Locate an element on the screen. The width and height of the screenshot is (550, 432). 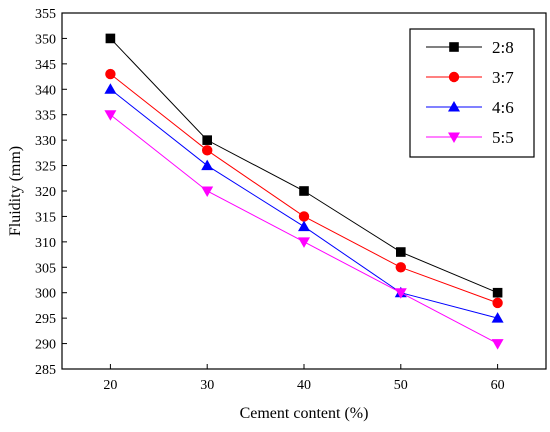
x-tick-label: 50 is located at coordinates (401, 385).